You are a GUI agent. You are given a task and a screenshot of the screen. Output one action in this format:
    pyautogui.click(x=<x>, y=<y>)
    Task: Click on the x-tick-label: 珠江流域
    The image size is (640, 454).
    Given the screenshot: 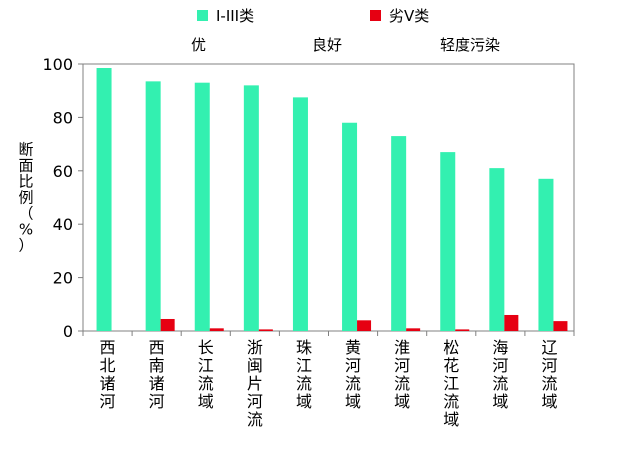 What is the action you would take?
    pyautogui.click(x=304, y=374)
    